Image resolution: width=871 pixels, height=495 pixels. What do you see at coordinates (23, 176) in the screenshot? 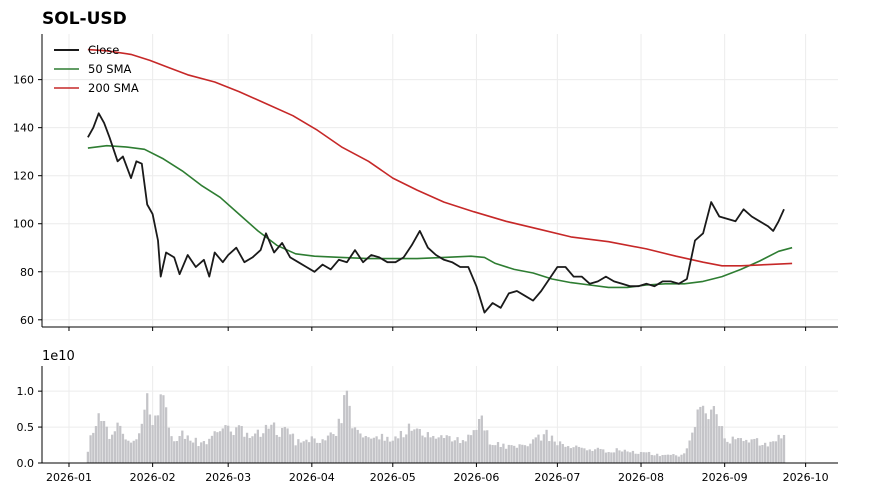
I see `price-ytick-label: 120` at bounding box center [23, 176].